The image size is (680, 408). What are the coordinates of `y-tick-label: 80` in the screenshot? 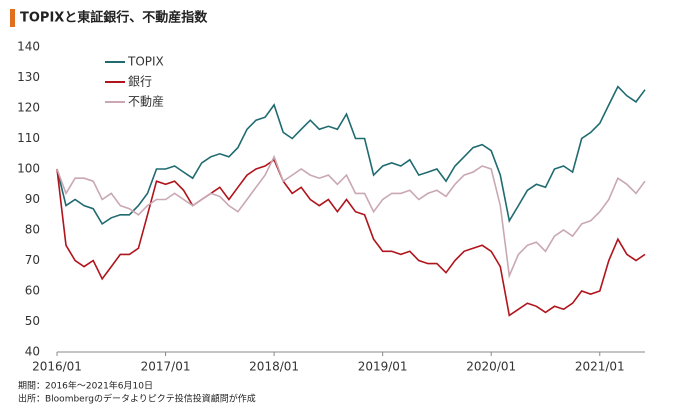 It's located at (32, 230).